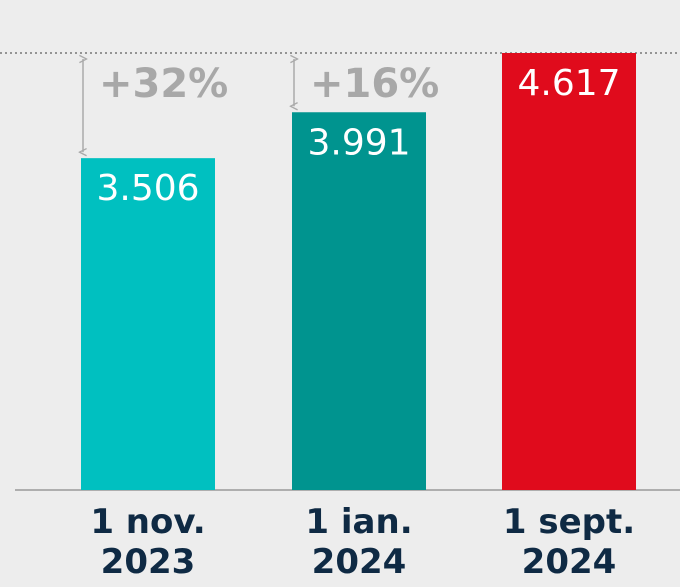  I want to click on value-label: 3.506, so click(147, 188).